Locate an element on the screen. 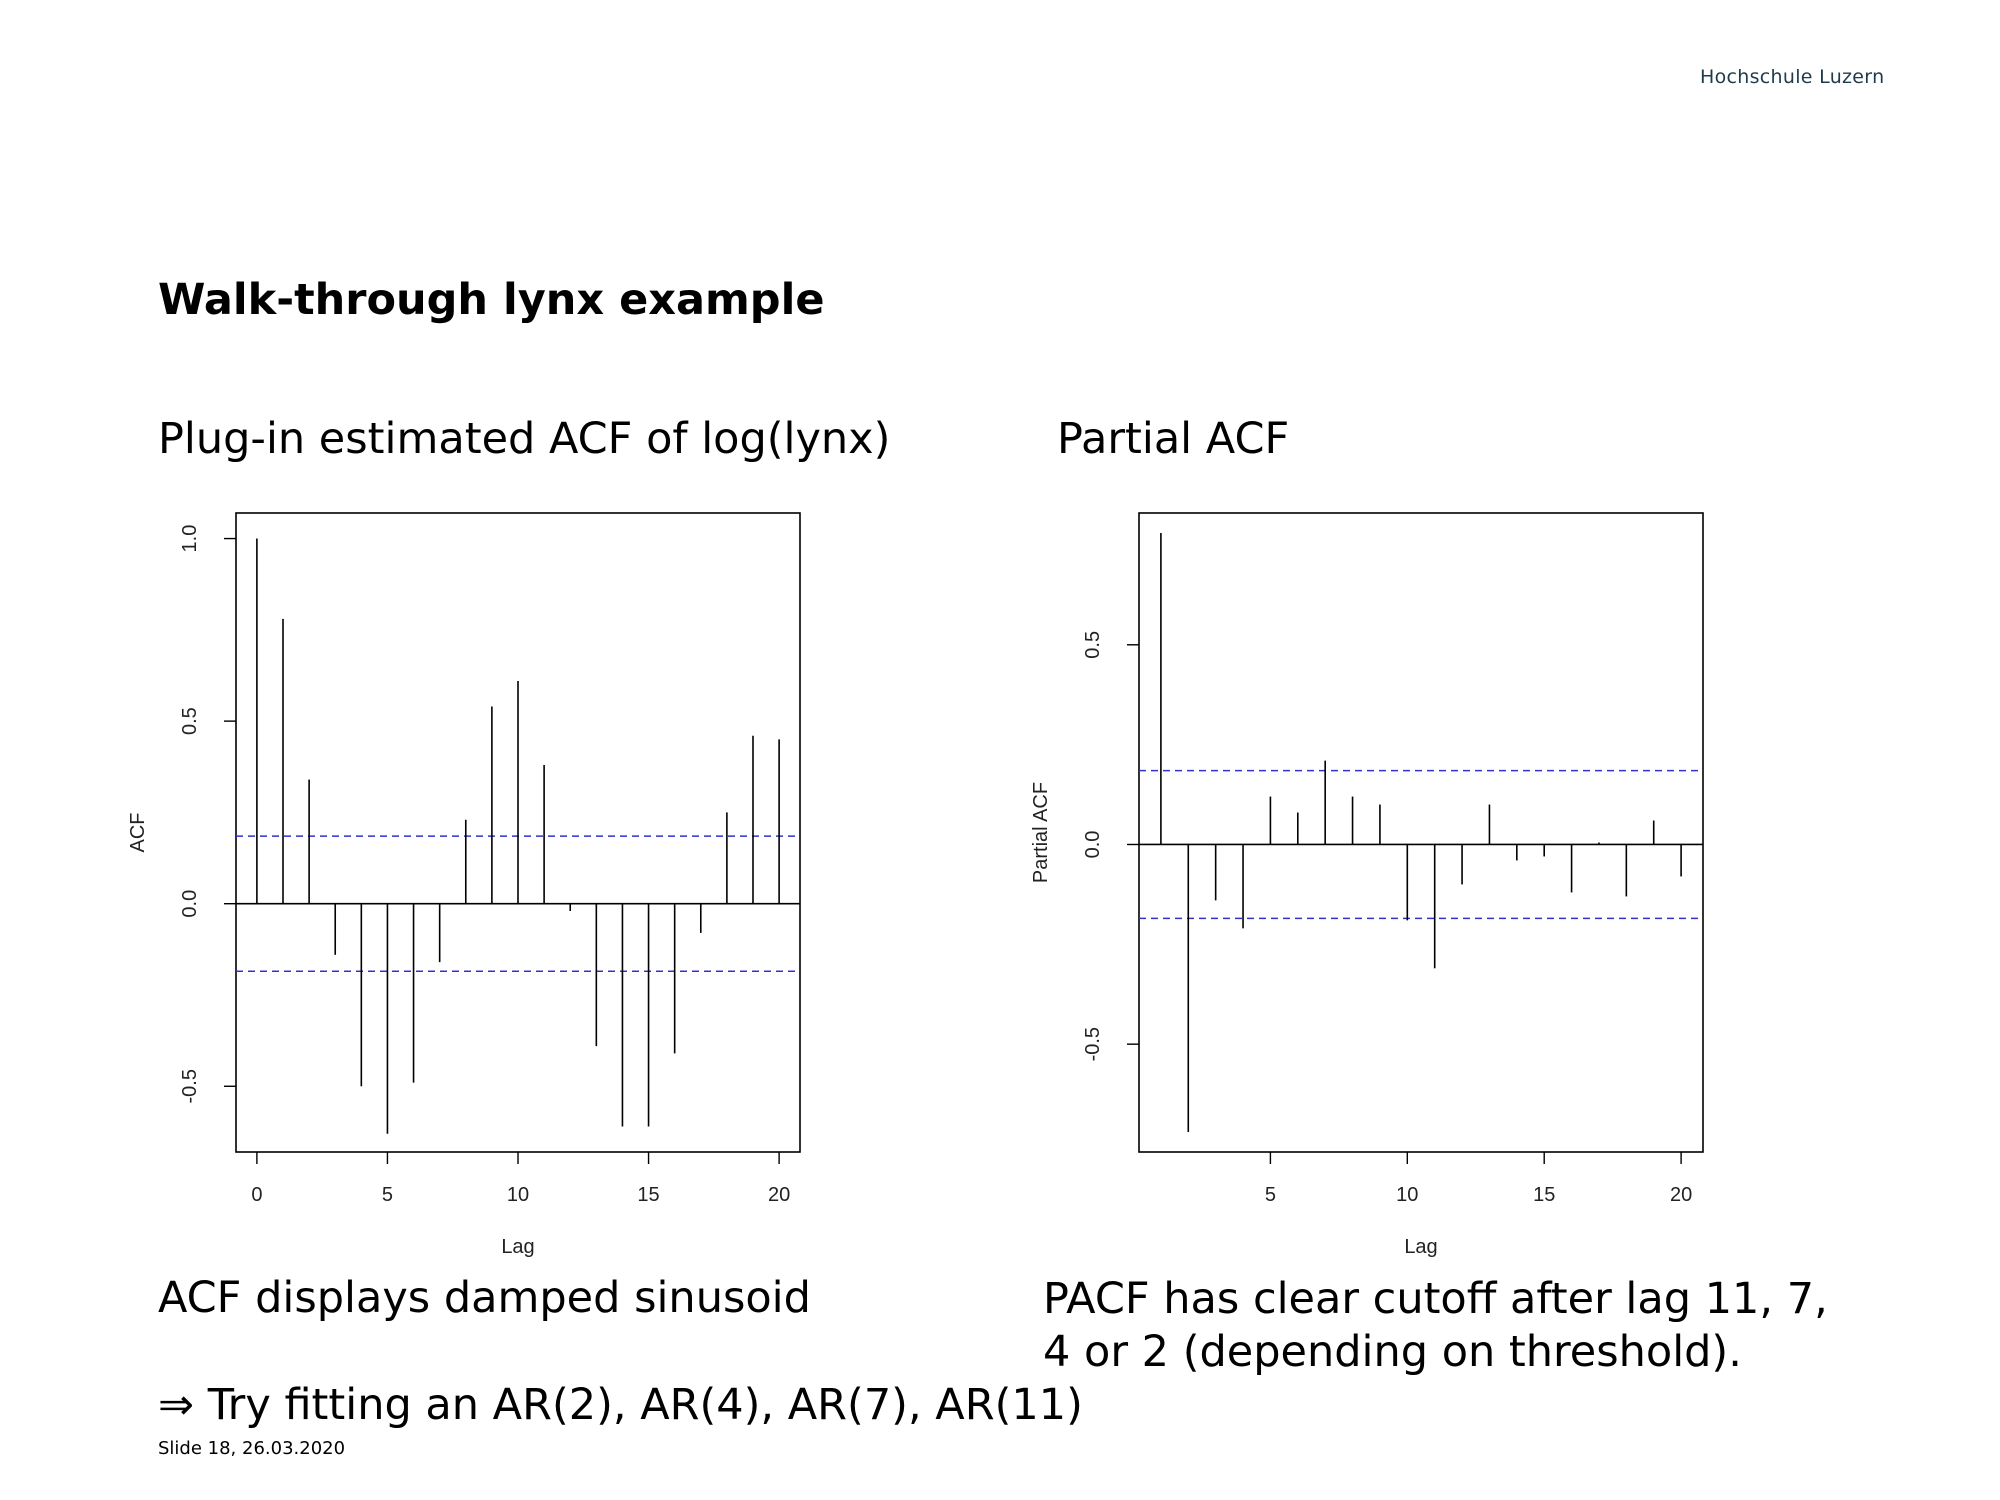  x-tick-label: 0 is located at coordinates (256, 1195).